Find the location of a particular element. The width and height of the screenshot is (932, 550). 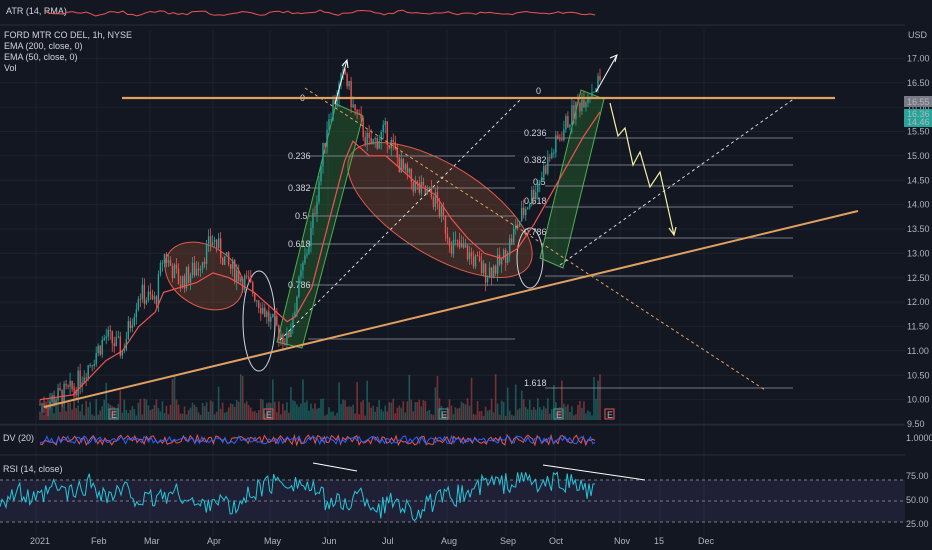

price-tick-label: 17.00 is located at coordinates (918, 58).